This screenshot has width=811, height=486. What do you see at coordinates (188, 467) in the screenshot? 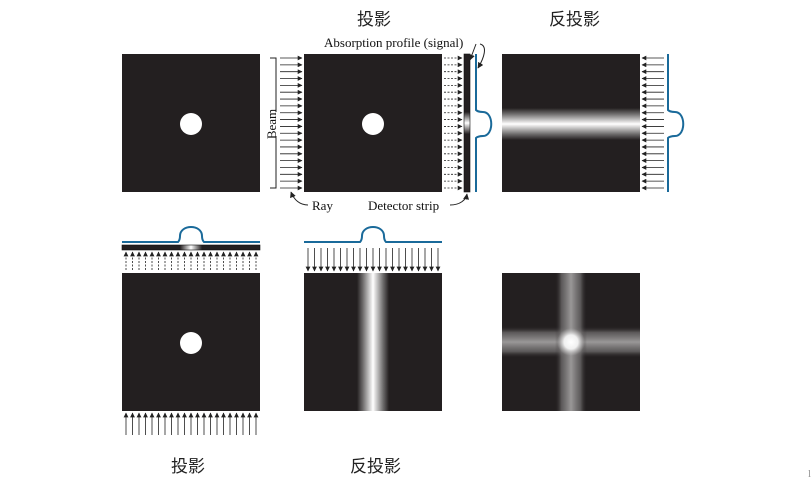
I see `caption-bottom-projection: 投影` at bounding box center [188, 467].